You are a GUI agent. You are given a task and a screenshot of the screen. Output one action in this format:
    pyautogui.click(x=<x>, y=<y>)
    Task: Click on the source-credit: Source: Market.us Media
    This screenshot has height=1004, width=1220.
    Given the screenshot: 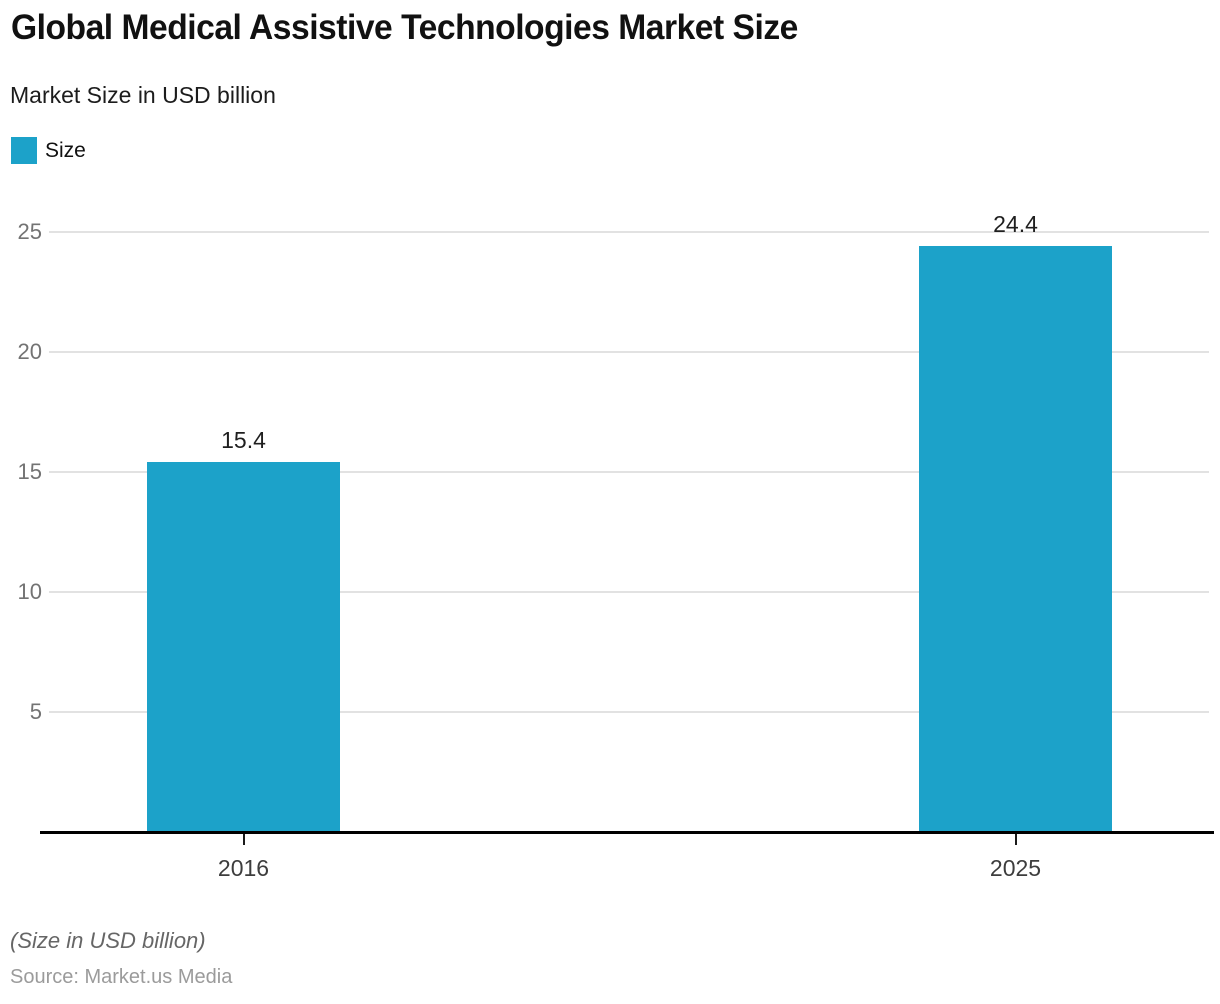 What is the action you would take?
    pyautogui.click(x=121, y=977)
    